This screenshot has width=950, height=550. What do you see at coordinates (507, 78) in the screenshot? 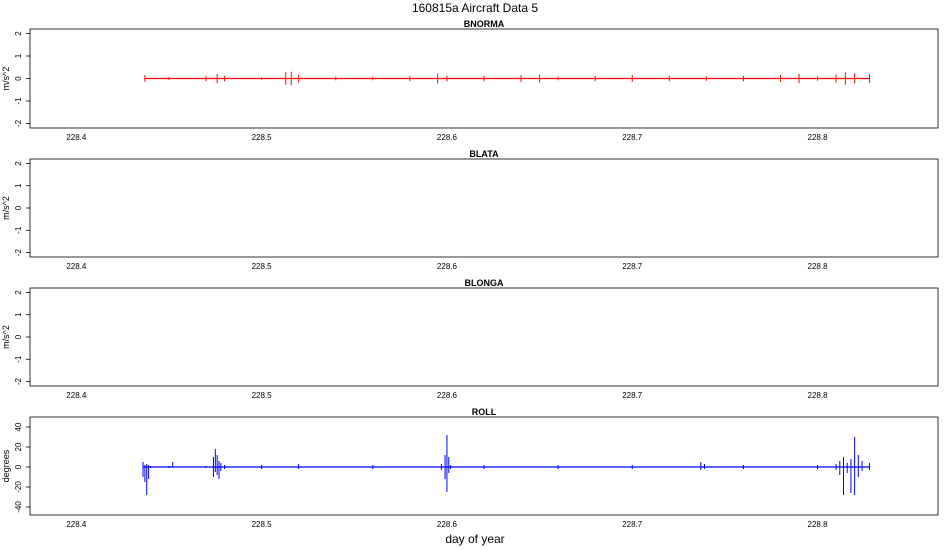
I see `series-bnorma` at bounding box center [507, 78].